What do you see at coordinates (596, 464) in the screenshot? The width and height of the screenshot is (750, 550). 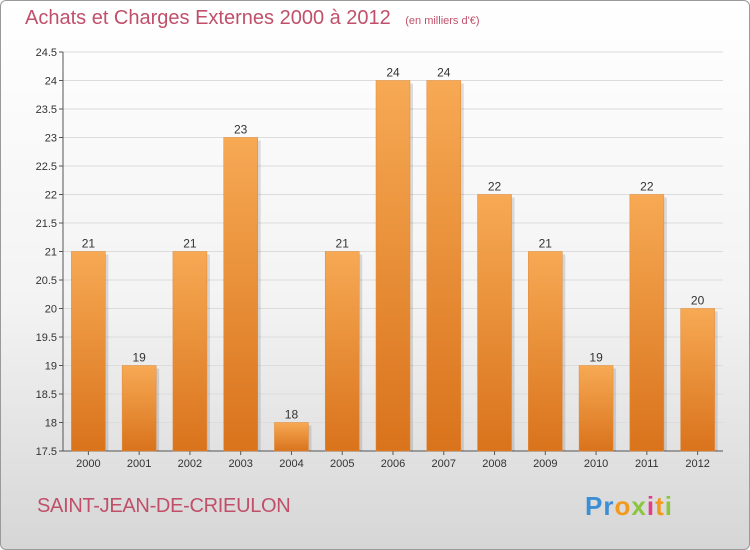 I see `x-tick-label: 2010` at bounding box center [596, 464].